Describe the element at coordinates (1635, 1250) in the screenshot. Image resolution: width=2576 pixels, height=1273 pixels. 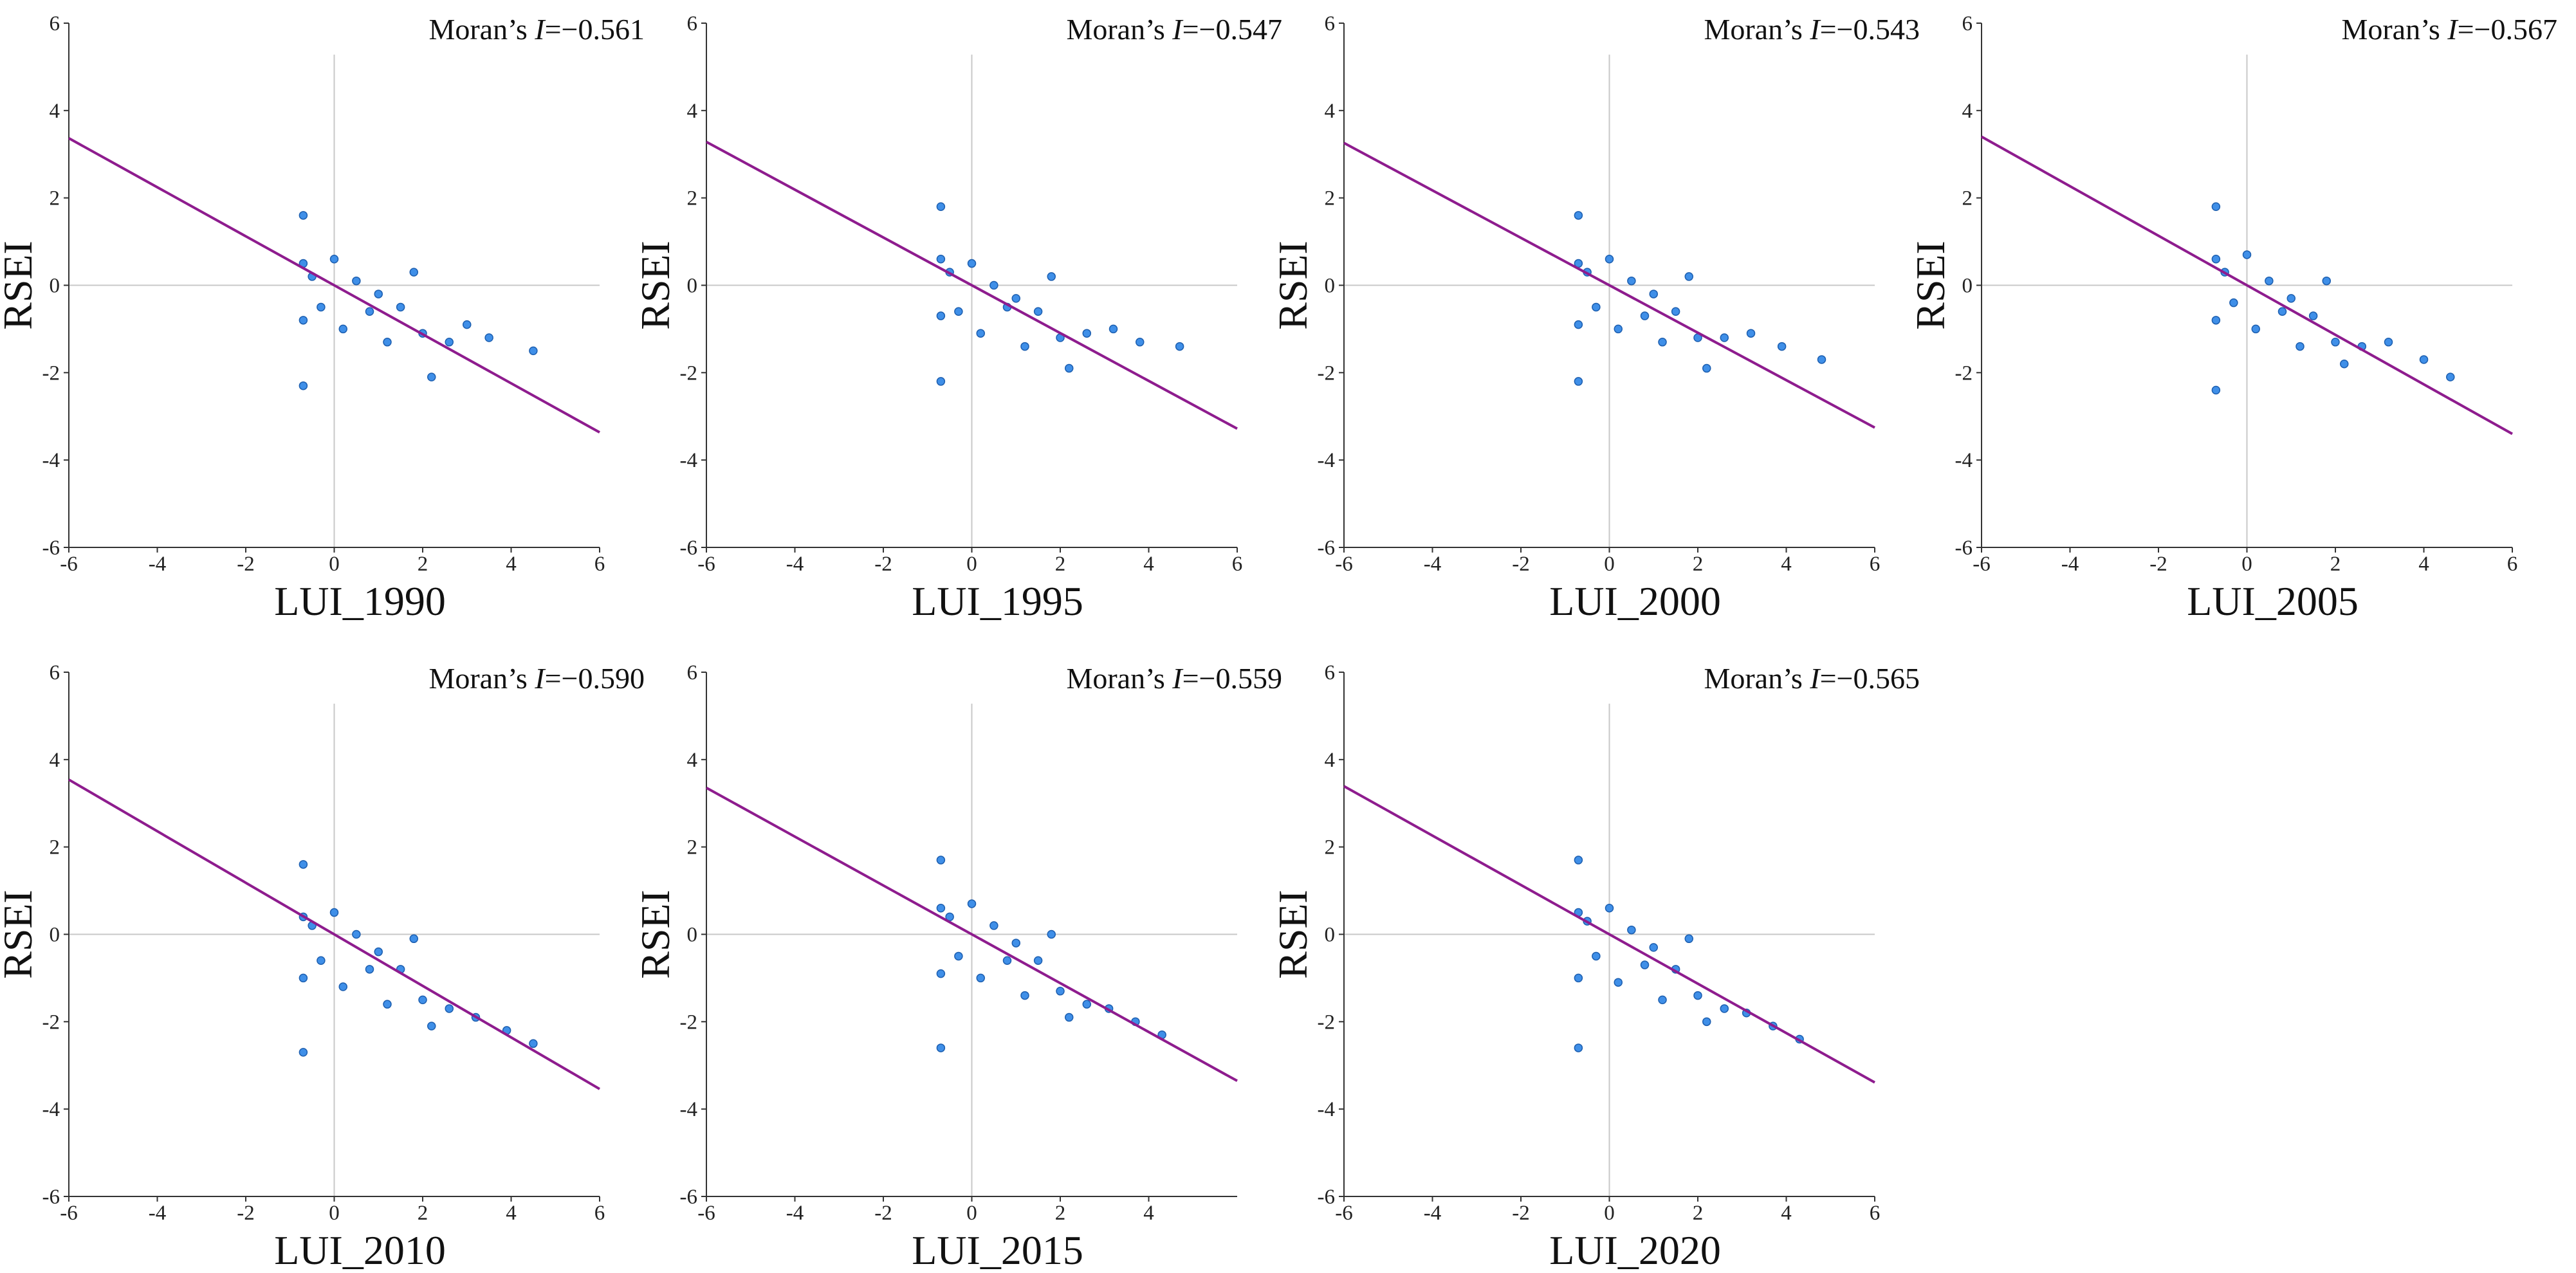
I see `x-axis-label: LUI_2020` at that location.